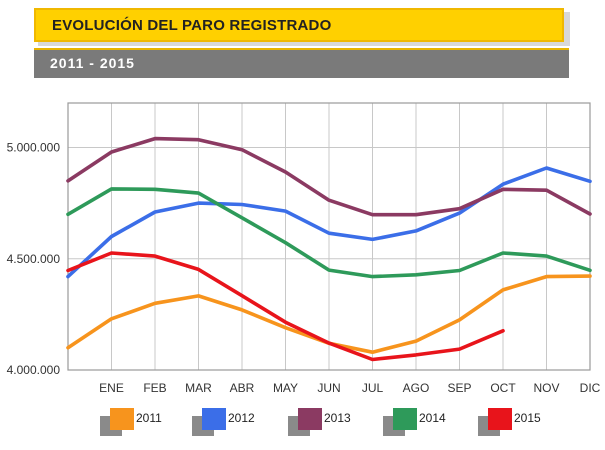 This screenshot has width=605, height=450. Describe the element at coordinates (92, 63) in the screenshot. I see `chart-subtitle: 2011 - 2015` at that location.